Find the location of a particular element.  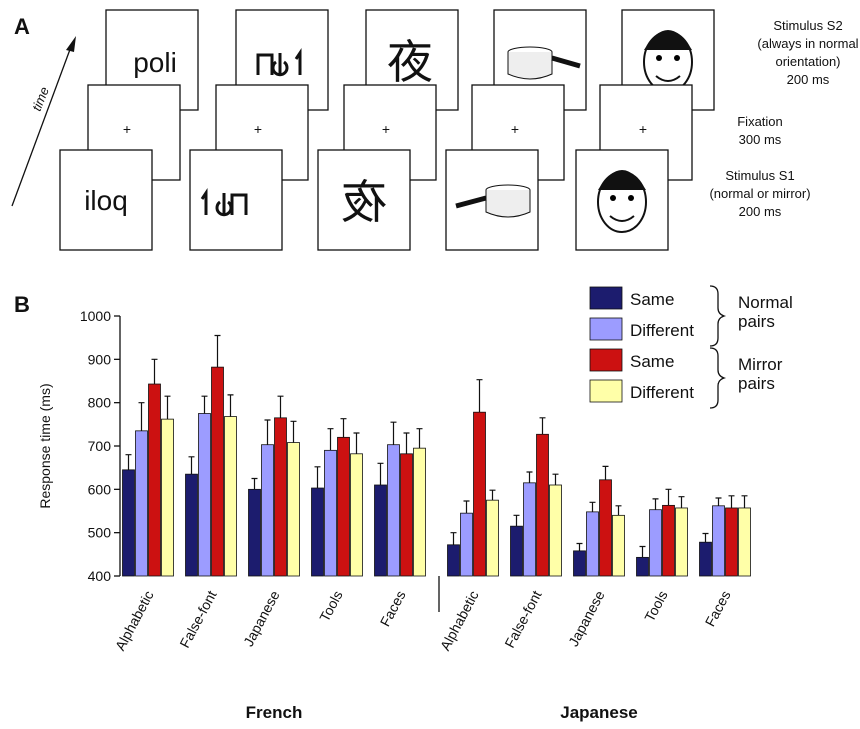

y-tick-label: 700 is located at coordinates (100, 446).